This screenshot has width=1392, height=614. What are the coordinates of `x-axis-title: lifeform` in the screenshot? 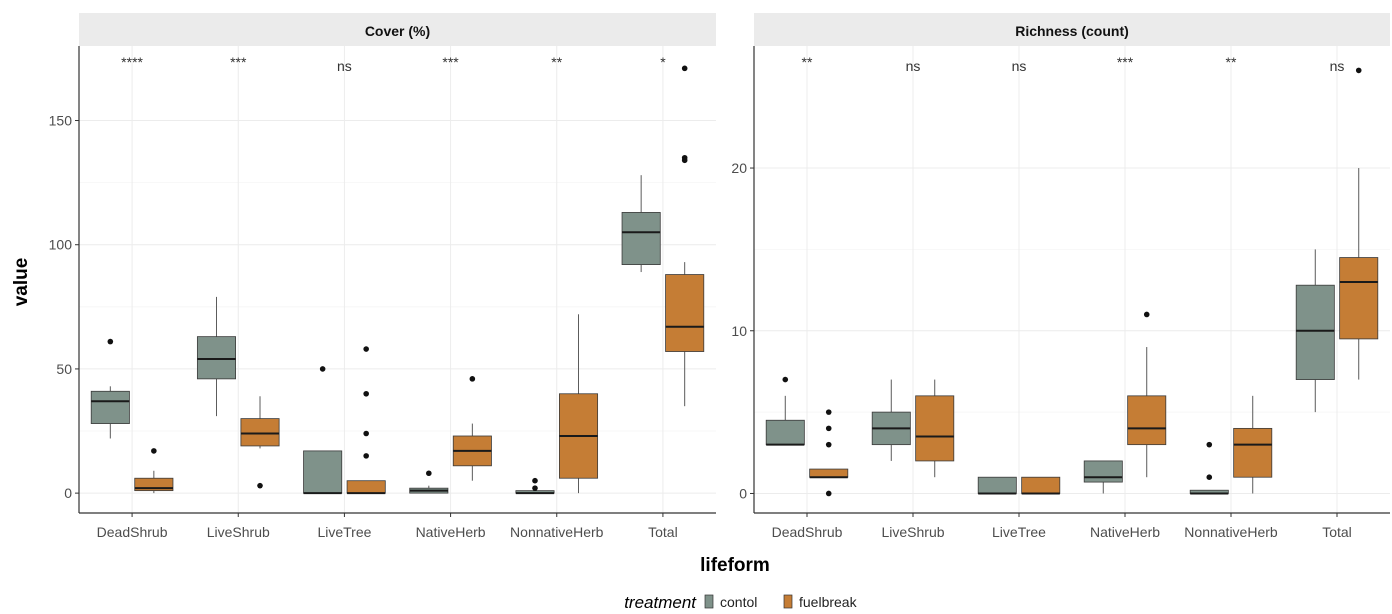 It's located at (735, 565).